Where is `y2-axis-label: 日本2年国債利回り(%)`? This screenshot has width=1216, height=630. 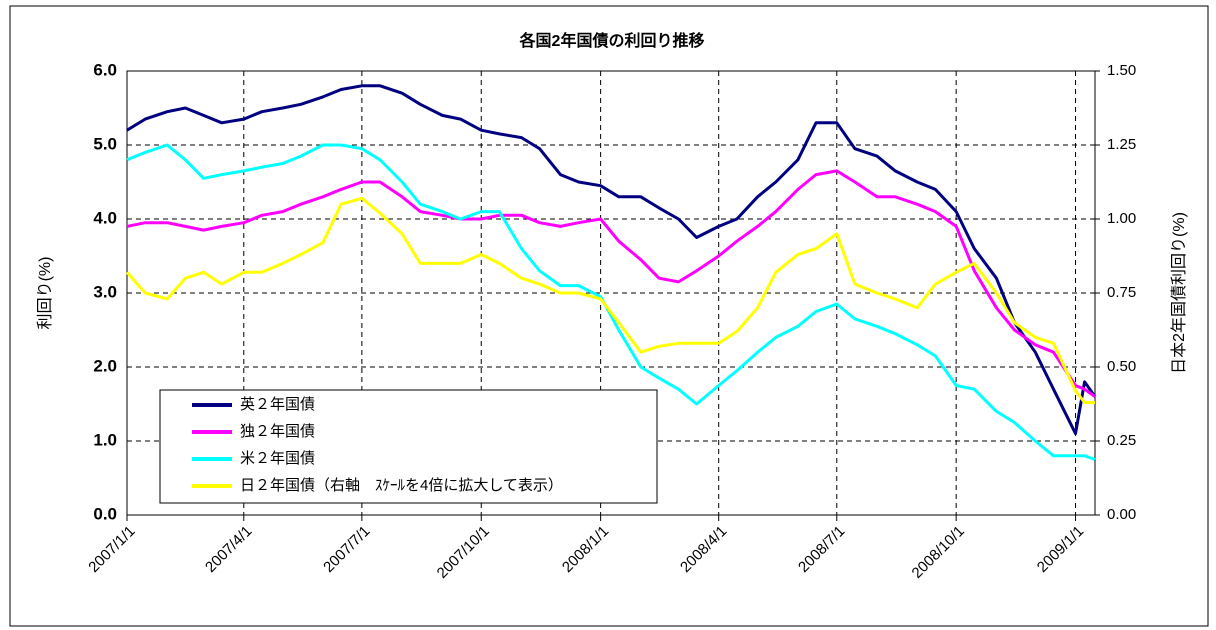
y2-axis-label: 日本2年国債利回り(%) is located at coordinates (1179, 293).